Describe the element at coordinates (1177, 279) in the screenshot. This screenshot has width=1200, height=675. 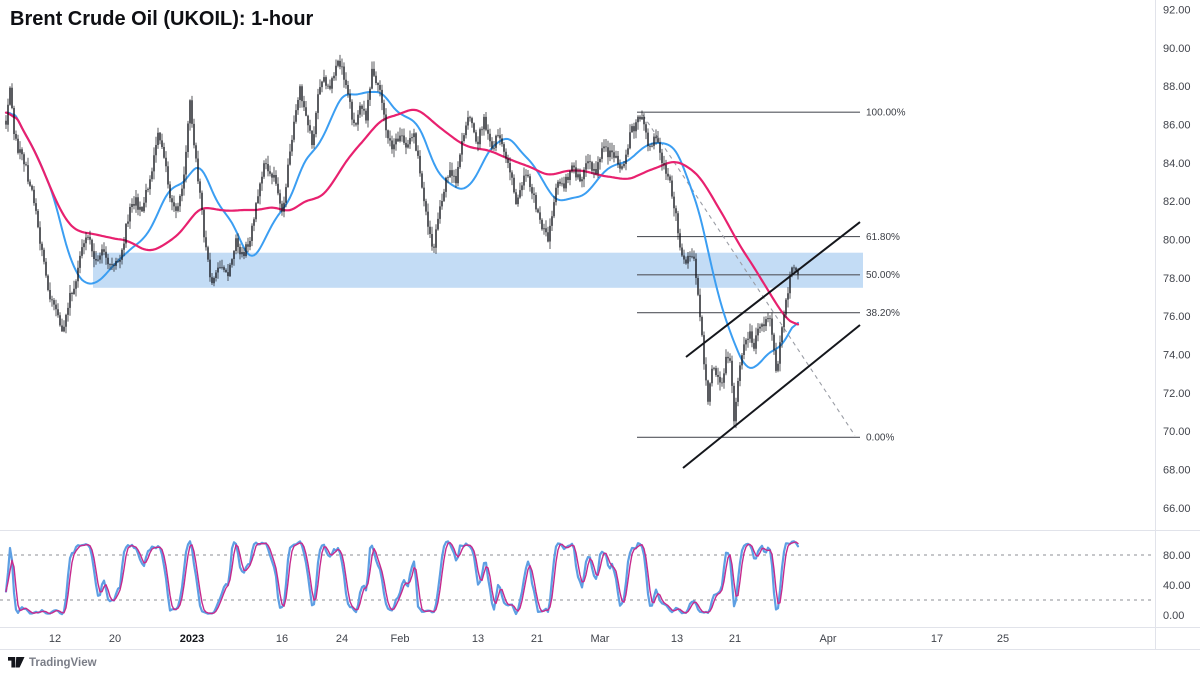
I see `price-axis-label: 78.00` at that location.